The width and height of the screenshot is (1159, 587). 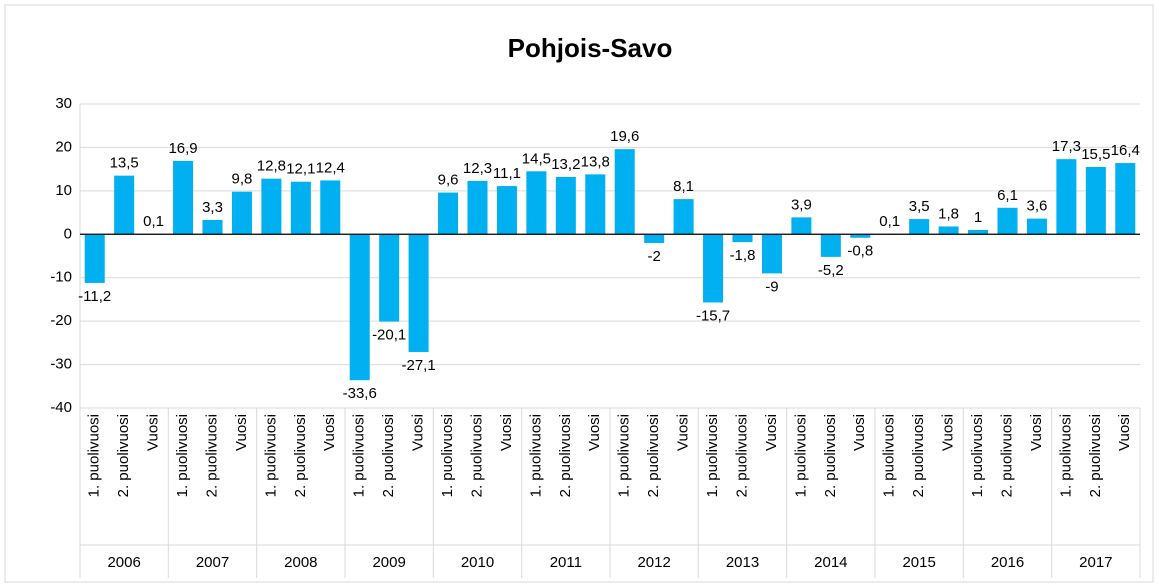 What do you see at coordinates (683, 186) in the screenshot?
I see `value-label: 8,1` at bounding box center [683, 186].